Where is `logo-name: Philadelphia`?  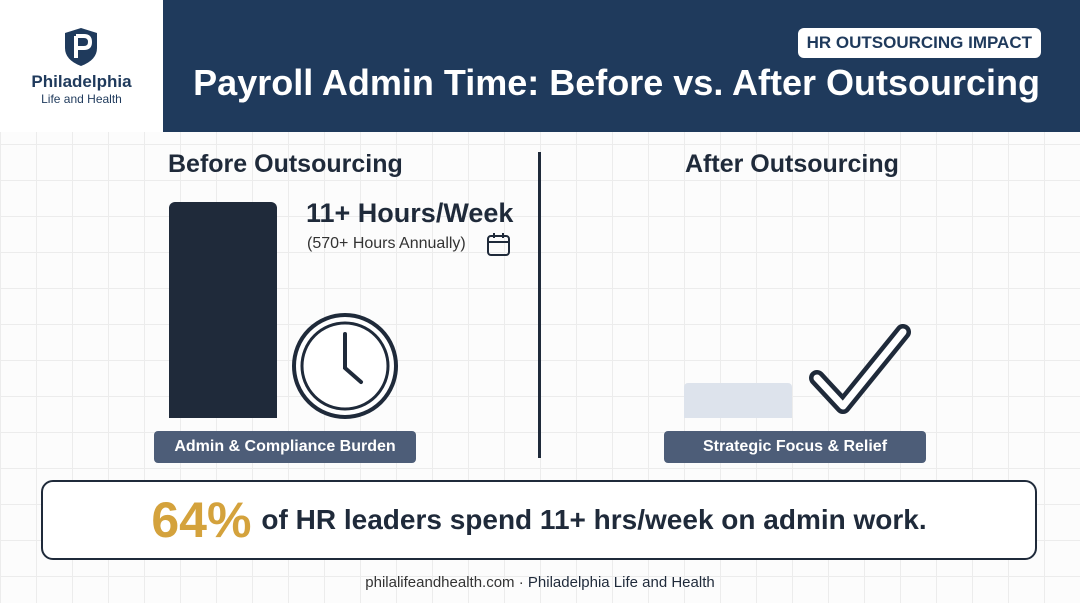
logo-name: Philadelphia is located at coordinates (81, 81).